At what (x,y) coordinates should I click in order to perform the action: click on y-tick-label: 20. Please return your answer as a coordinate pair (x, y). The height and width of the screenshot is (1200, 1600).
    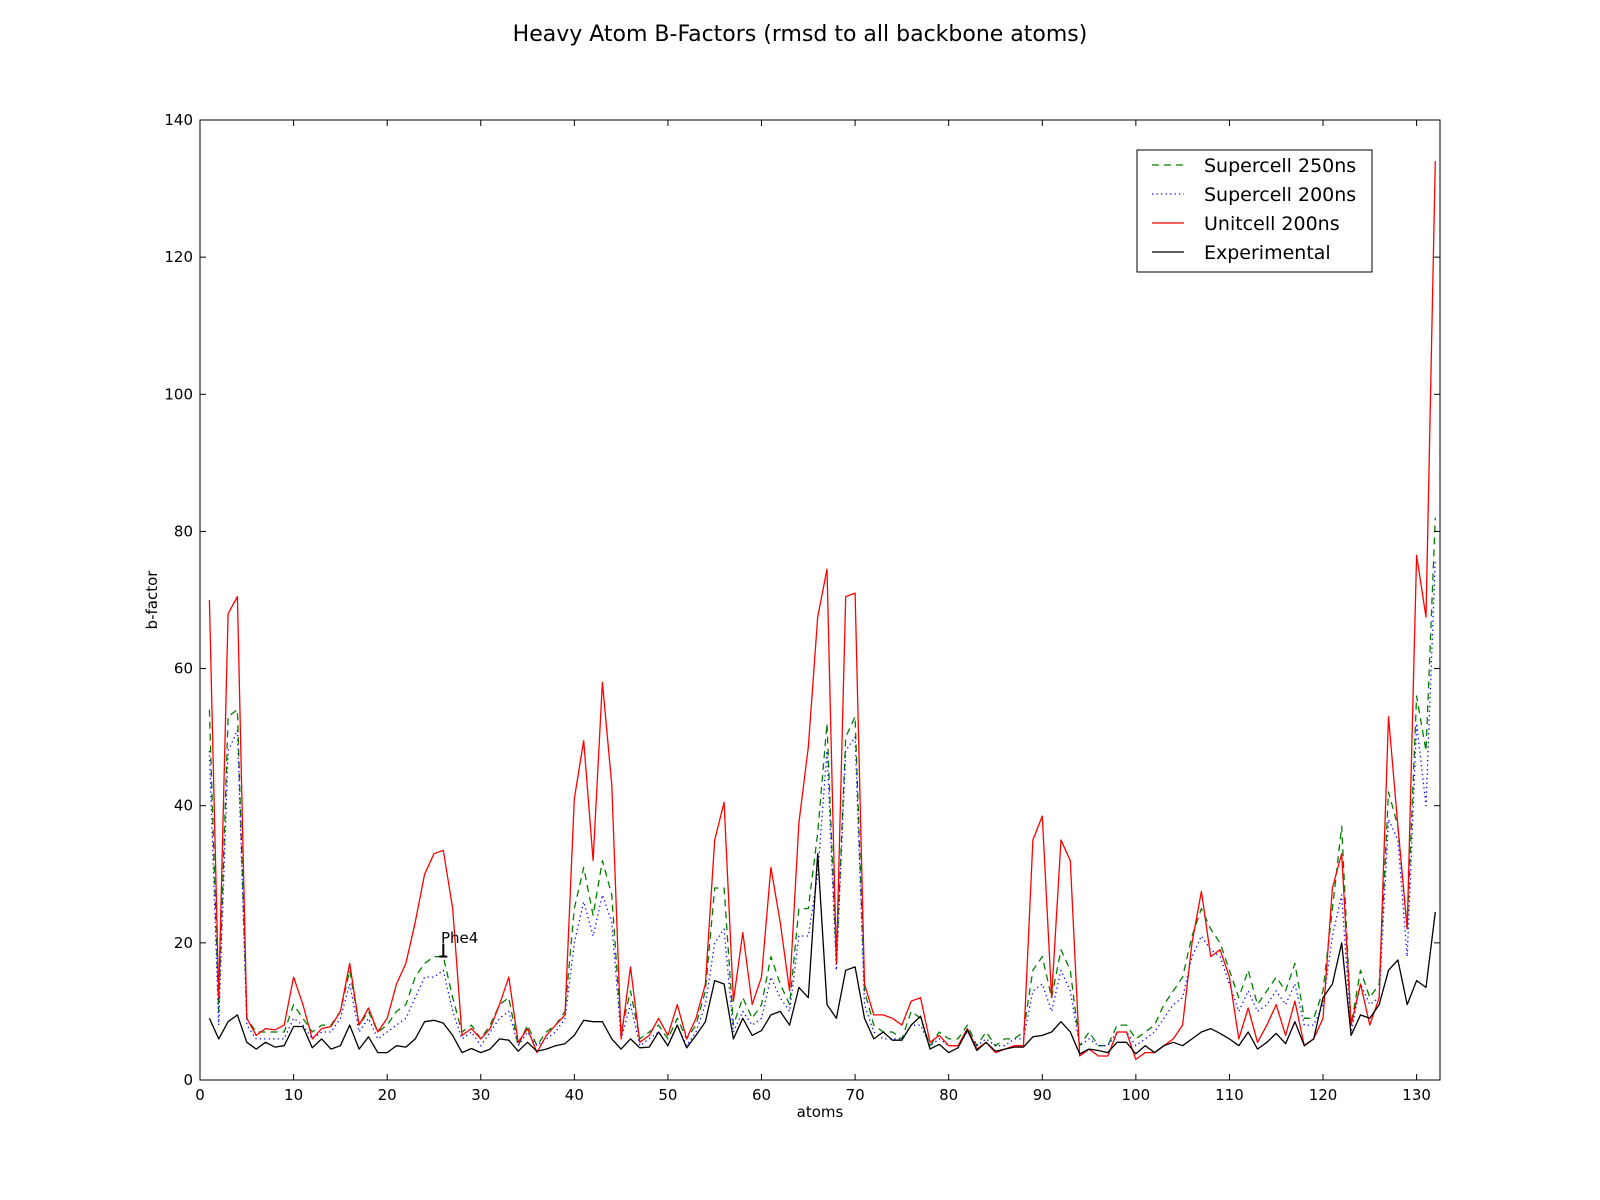
    Looking at the image, I should click on (183, 943).